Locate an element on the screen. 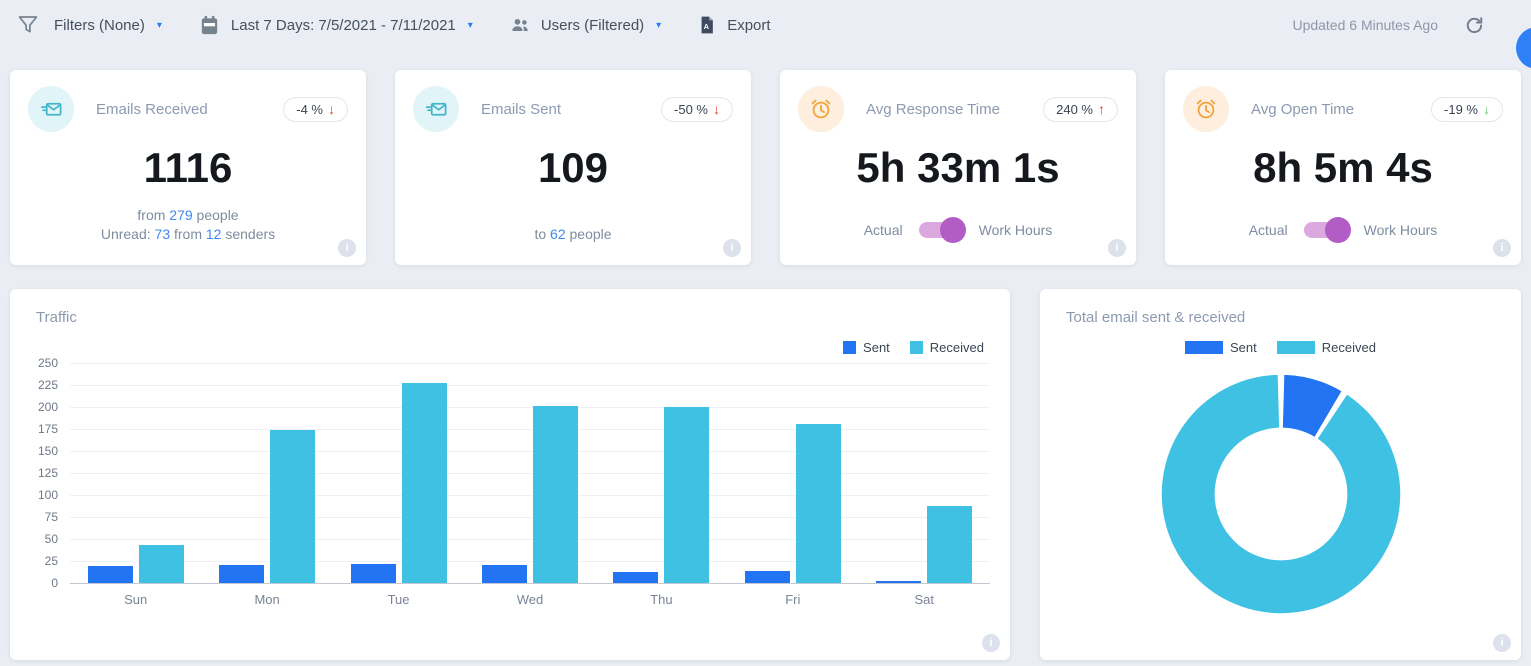 The width and height of the screenshot is (1531, 666). bar-group-sun is located at coordinates (135, 564).